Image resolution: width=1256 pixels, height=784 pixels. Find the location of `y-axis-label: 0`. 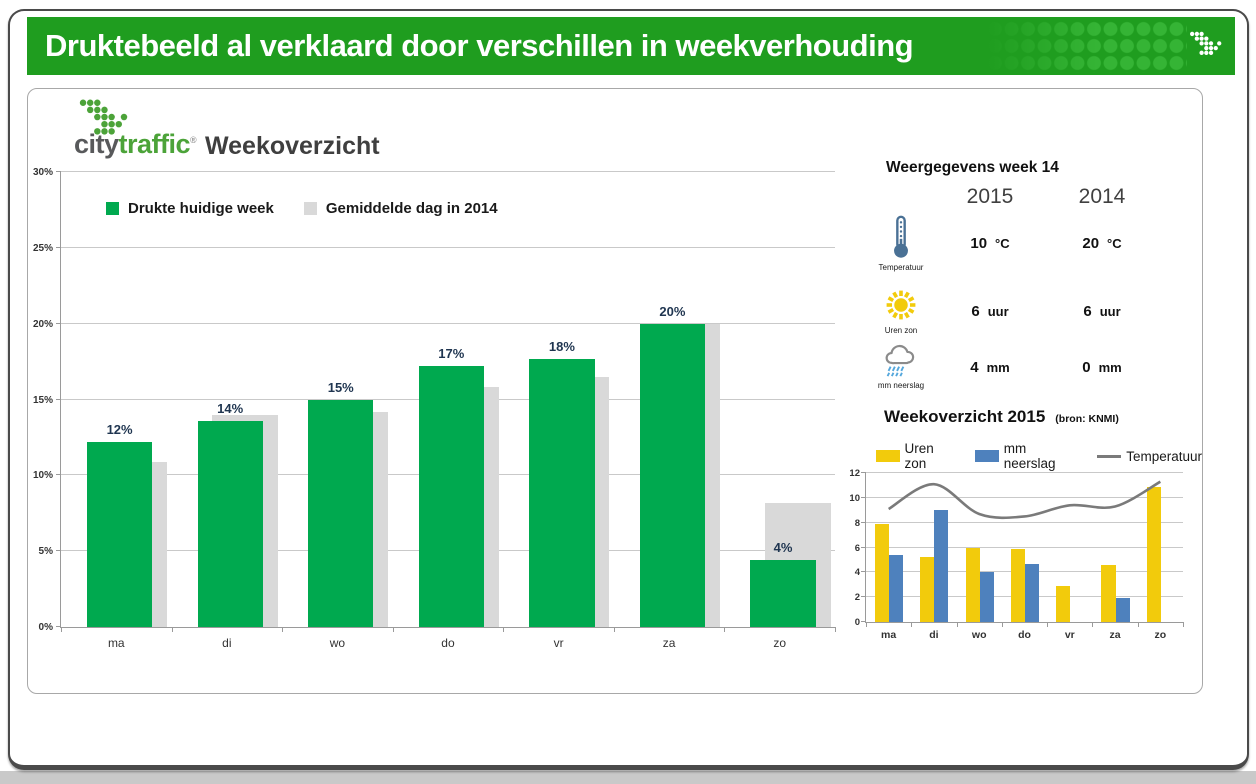

y-axis-label: 0 is located at coordinates (857, 622).